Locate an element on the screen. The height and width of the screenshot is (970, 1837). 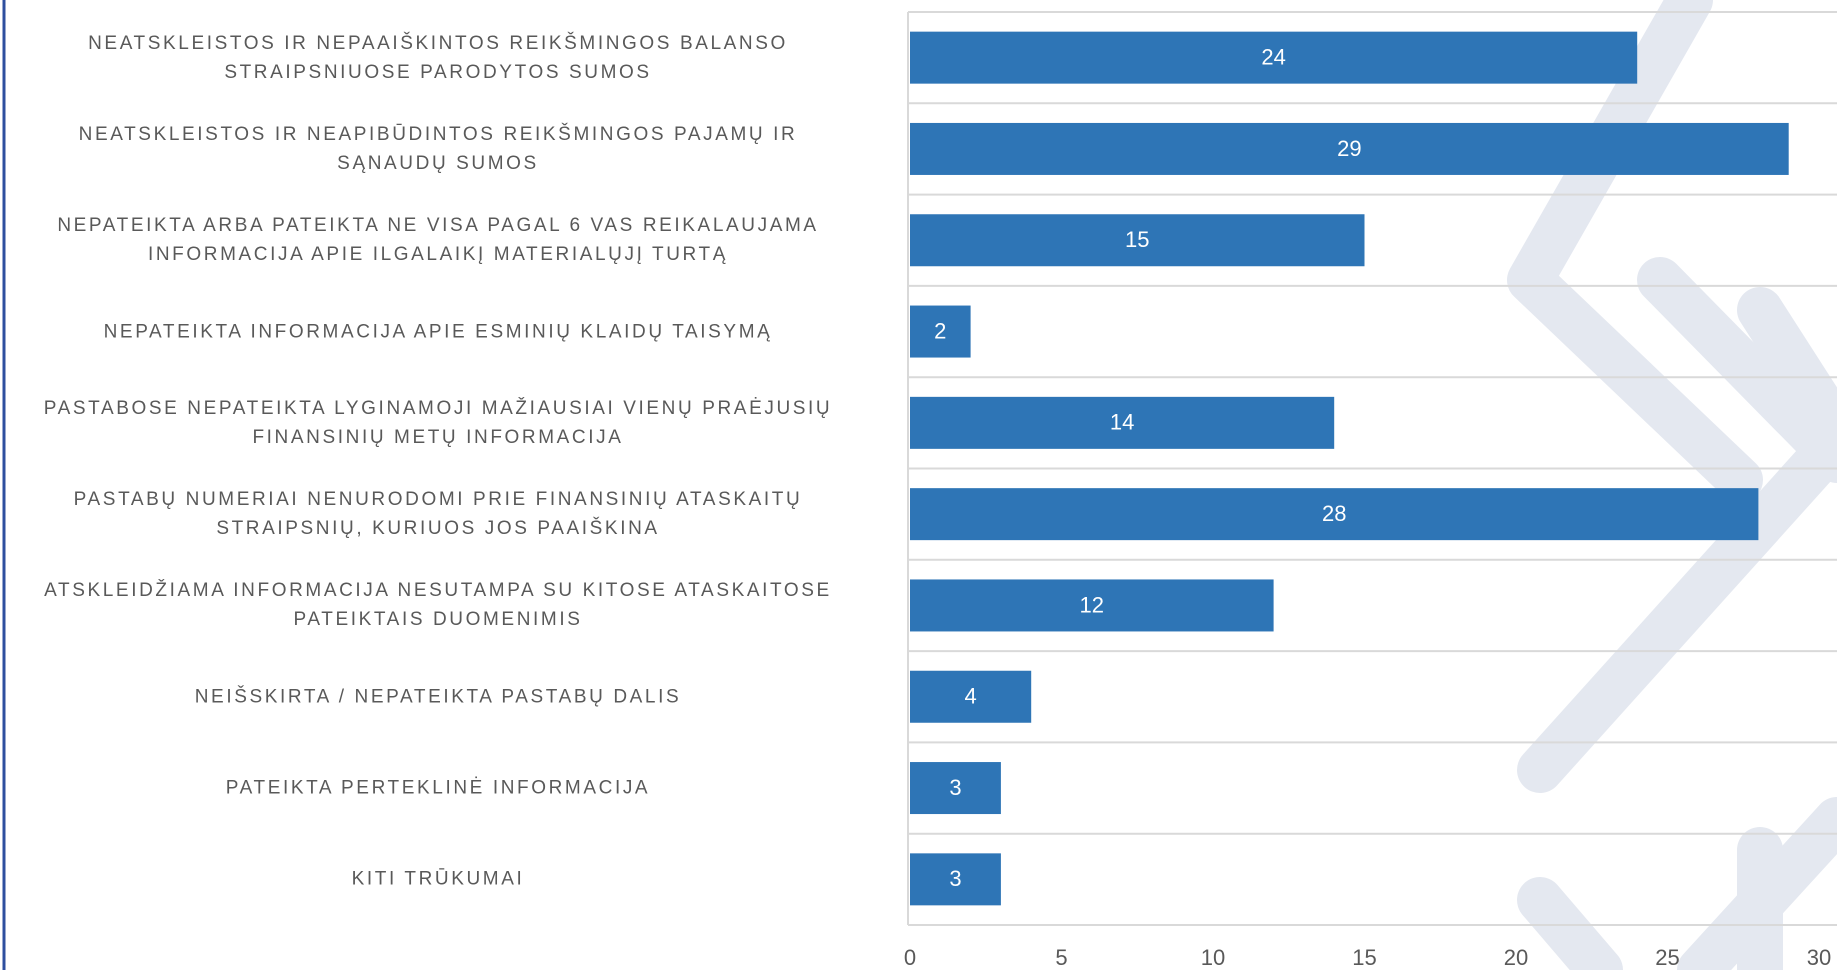
x-tick-label: 25 is located at coordinates (1667, 957).